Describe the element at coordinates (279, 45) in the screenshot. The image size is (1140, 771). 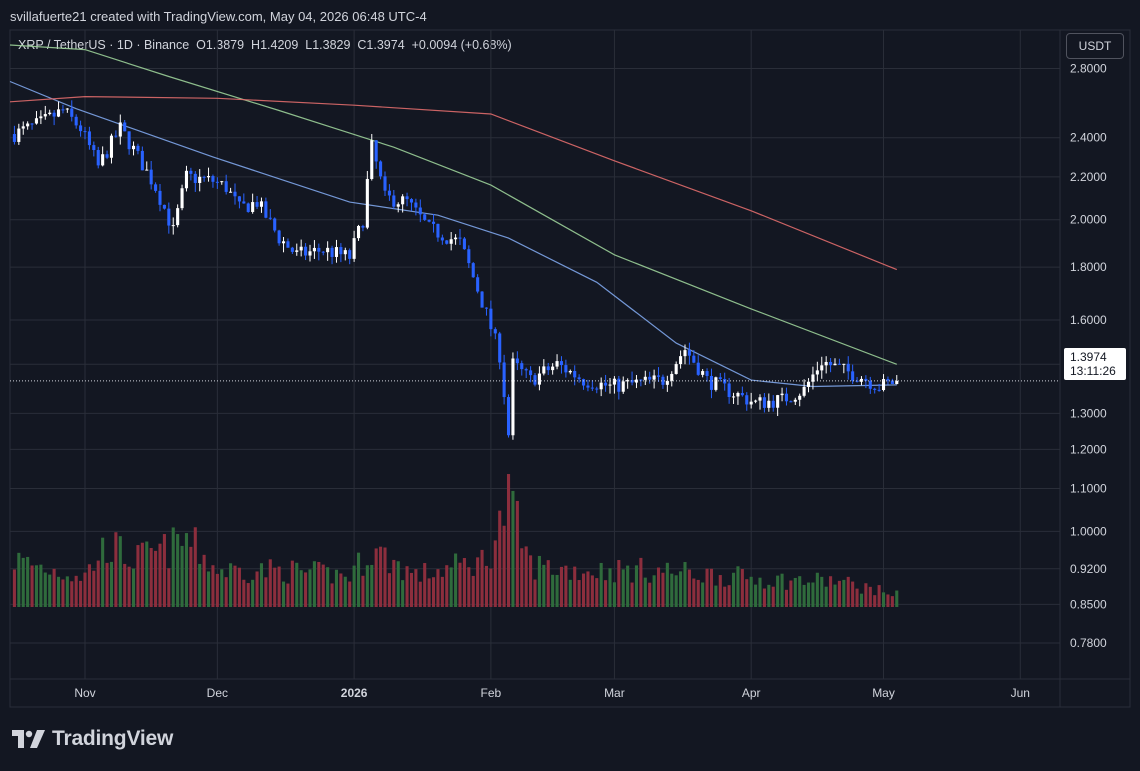
I see `legend-high-value: 1.4209` at that location.